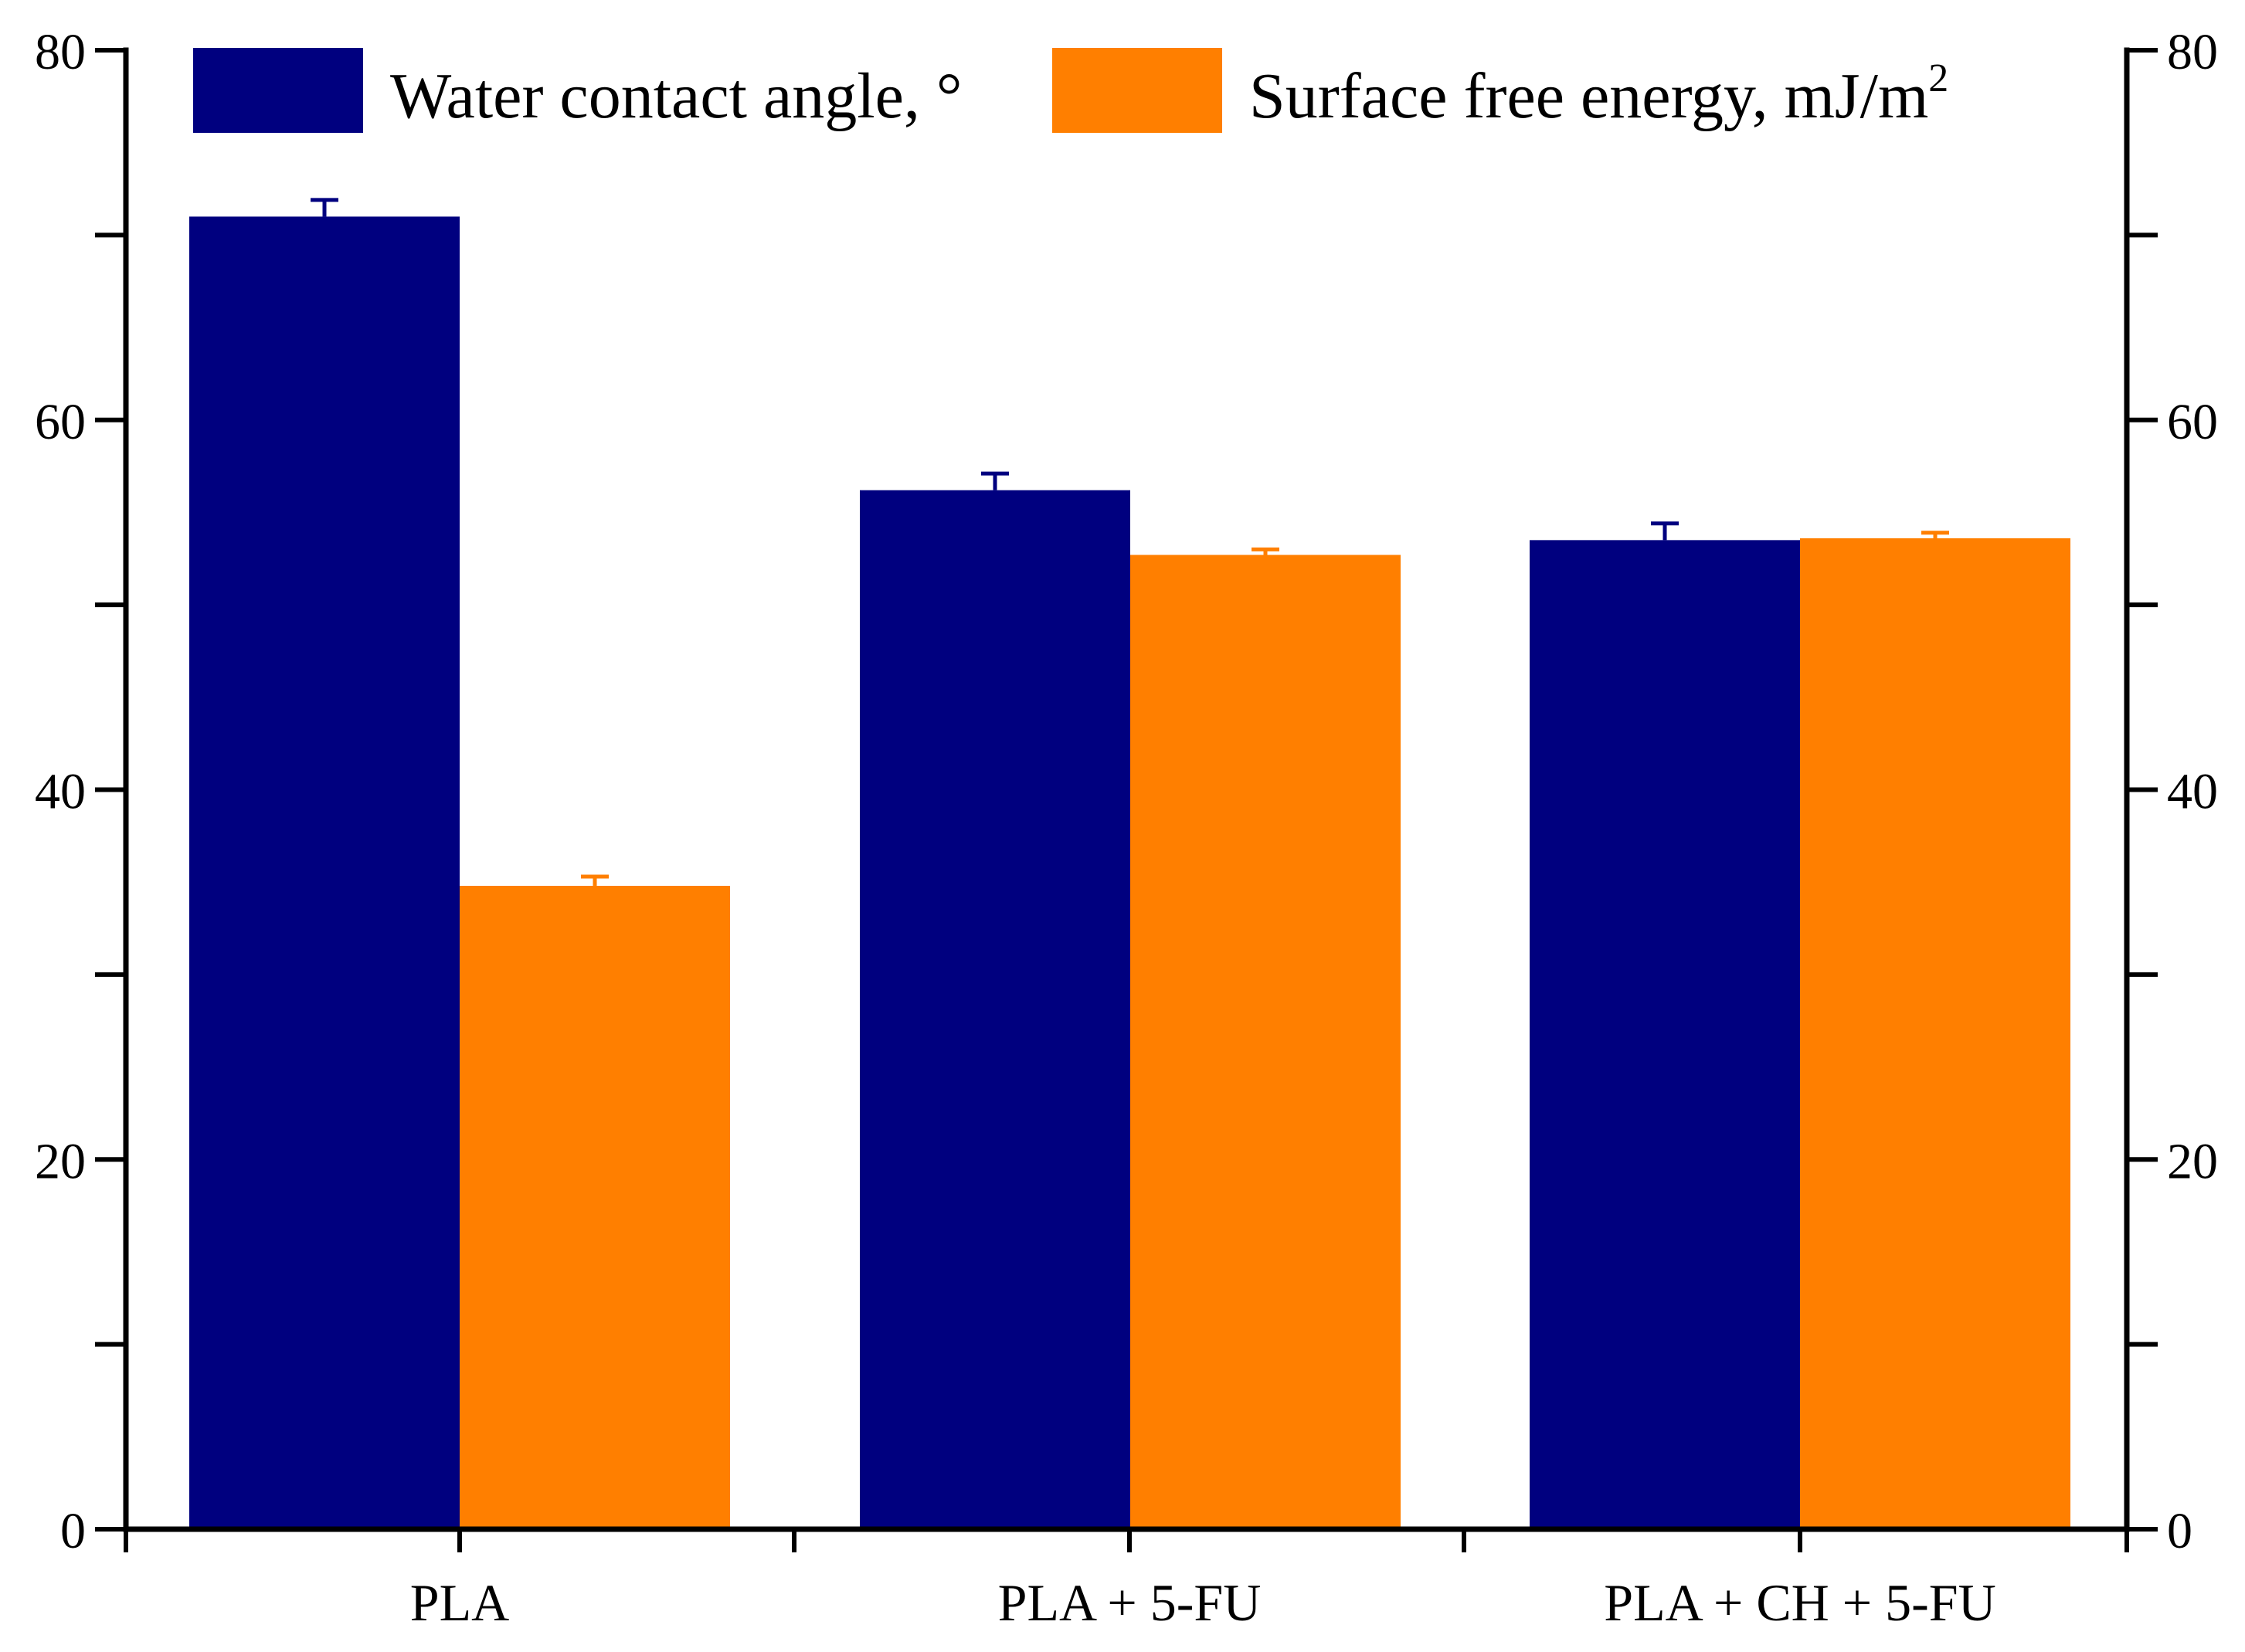 The image size is (2245, 1652). I want to click on legend-swatch-water-contact-angle, so click(278, 90).